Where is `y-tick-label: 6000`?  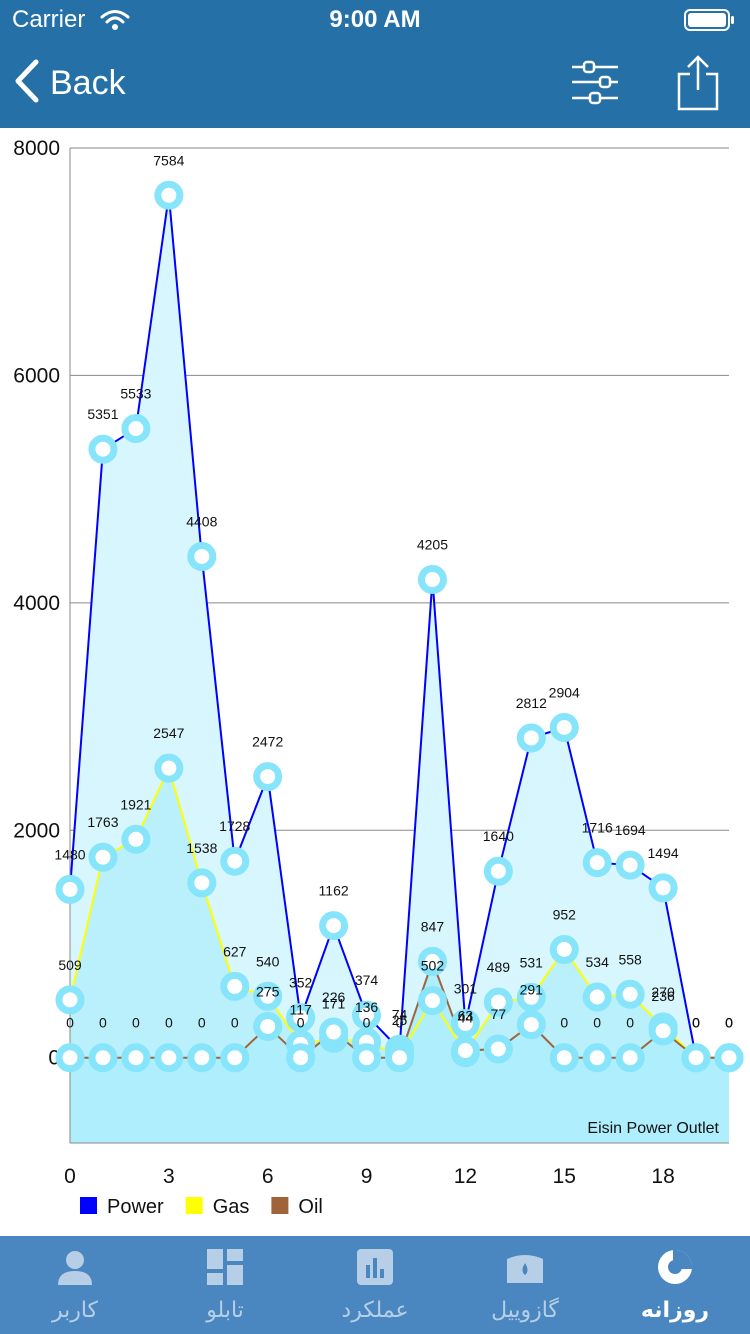
y-tick-label: 6000 is located at coordinates (36, 375).